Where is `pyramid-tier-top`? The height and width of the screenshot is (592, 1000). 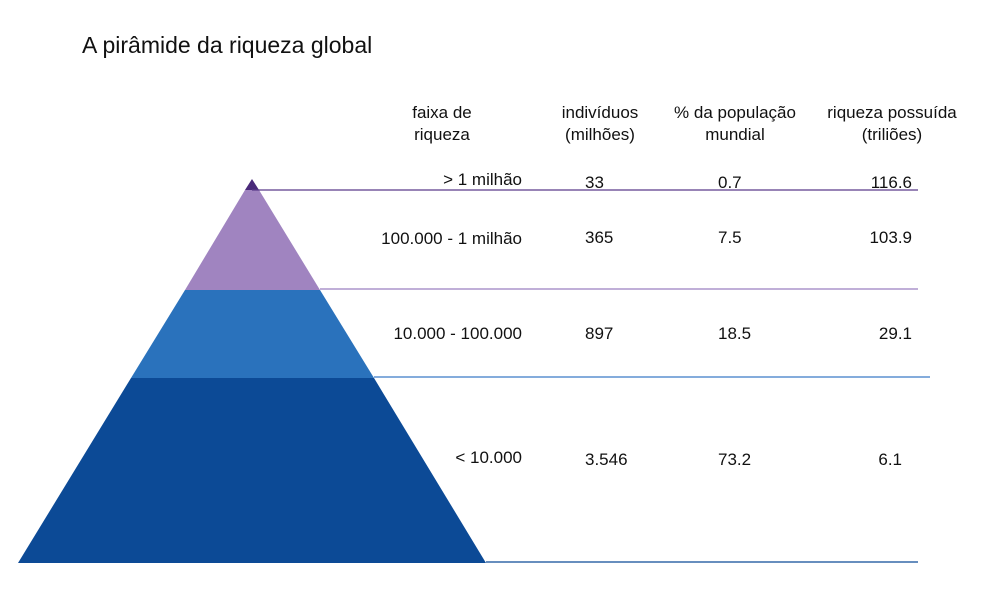 pyramid-tier-top is located at coordinates (252, 184).